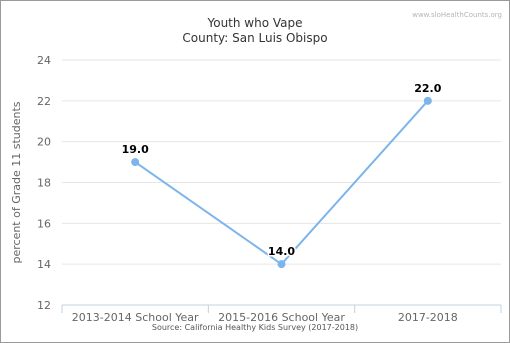 This screenshot has width=510, height=343. What do you see at coordinates (44, 183) in the screenshot?
I see `y-tick-label: 18` at bounding box center [44, 183].